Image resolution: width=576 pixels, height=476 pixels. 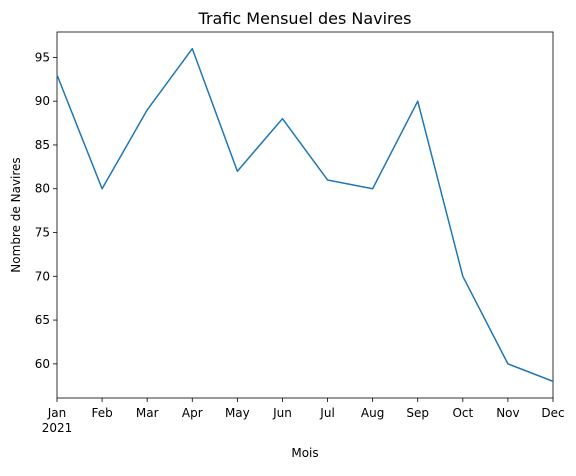 What do you see at coordinates (42, 189) in the screenshot?
I see `y-tick-label: 80` at bounding box center [42, 189].